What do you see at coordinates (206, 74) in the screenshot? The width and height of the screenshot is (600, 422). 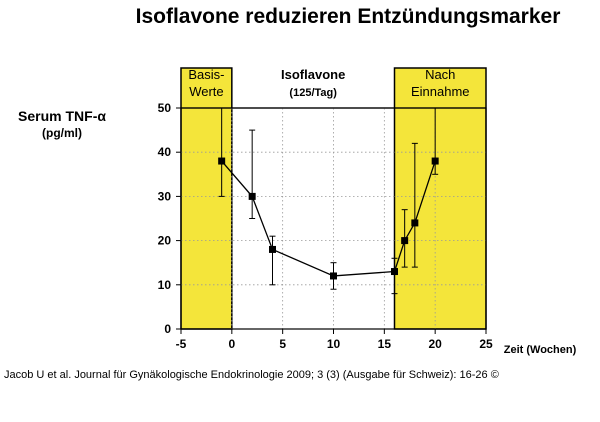 I see `phase-label-0-0: Basis-` at bounding box center [206, 74].